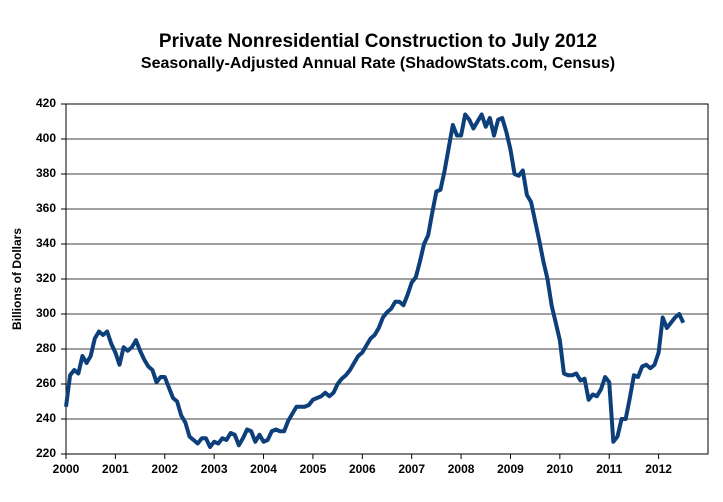  I want to click on x-tick-label: 2009, so click(510, 469).